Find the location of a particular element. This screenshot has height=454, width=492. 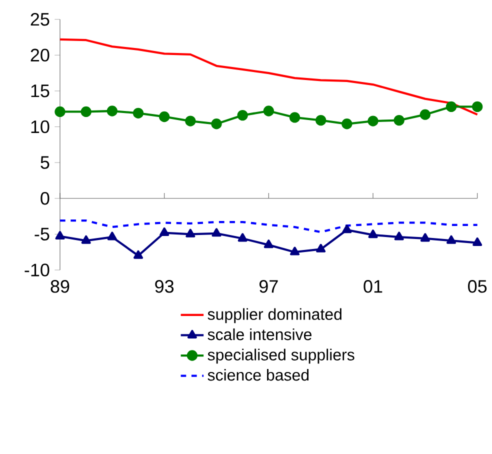

legend-label: science based is located at coordinates (258, 374).